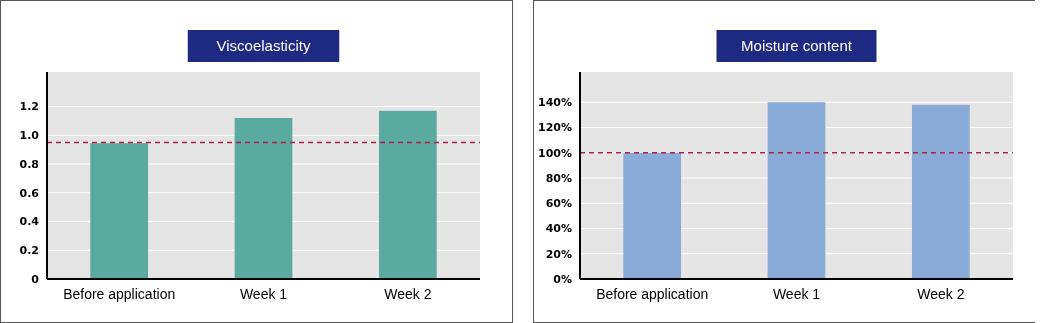 The image size is (1051, 323). I want to click on y-tick-label: 0%, so click(562, 279).